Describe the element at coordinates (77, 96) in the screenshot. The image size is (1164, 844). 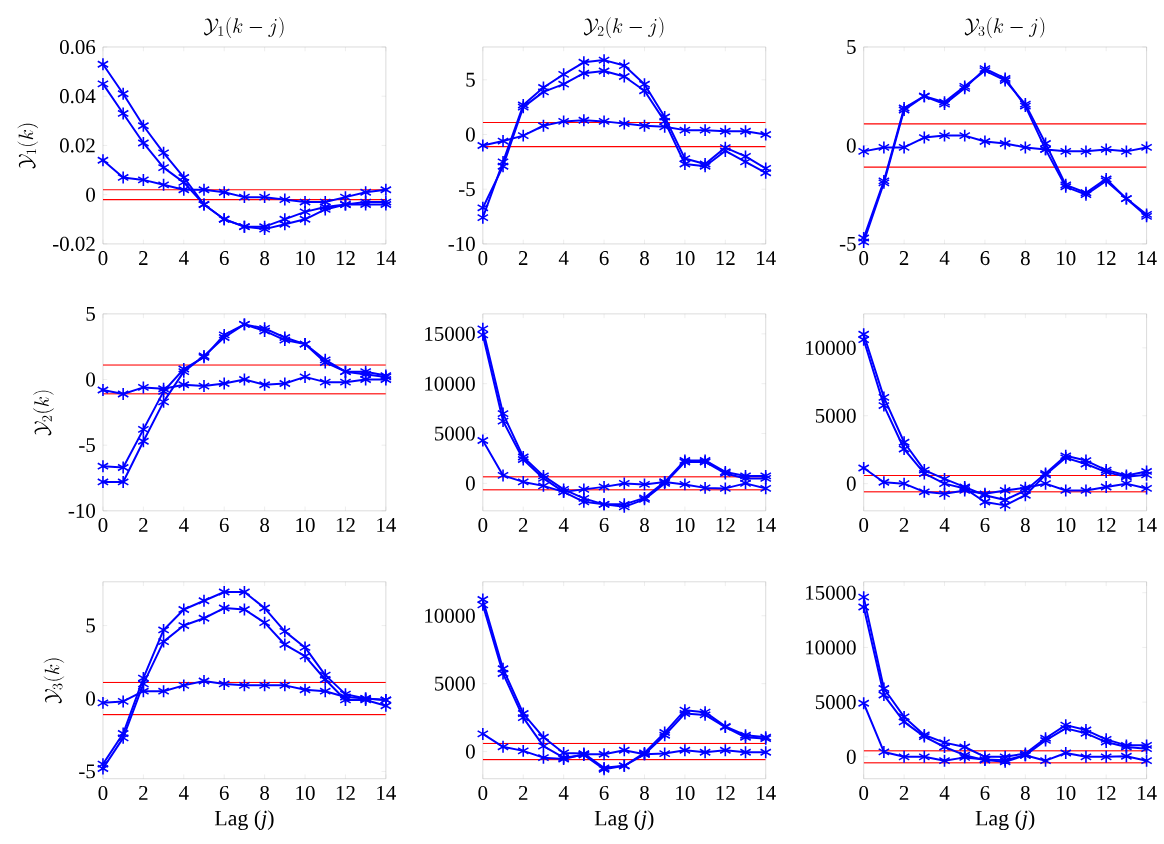
I see `y-tick-label: 0.04` at that location.